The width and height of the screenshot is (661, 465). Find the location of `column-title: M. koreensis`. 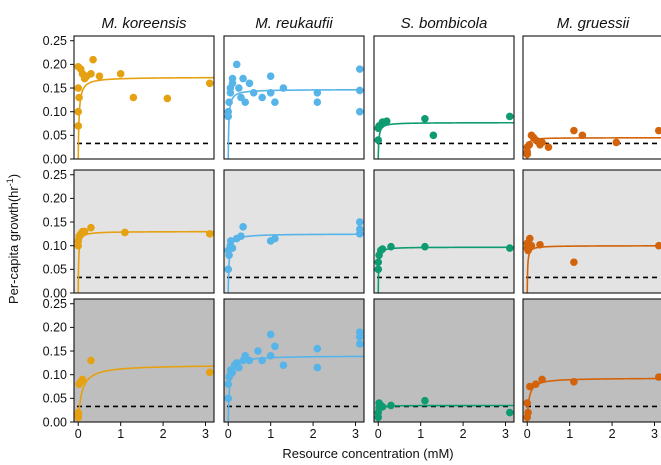

column-title: M. koreensis is located at coordinates (144, 23).